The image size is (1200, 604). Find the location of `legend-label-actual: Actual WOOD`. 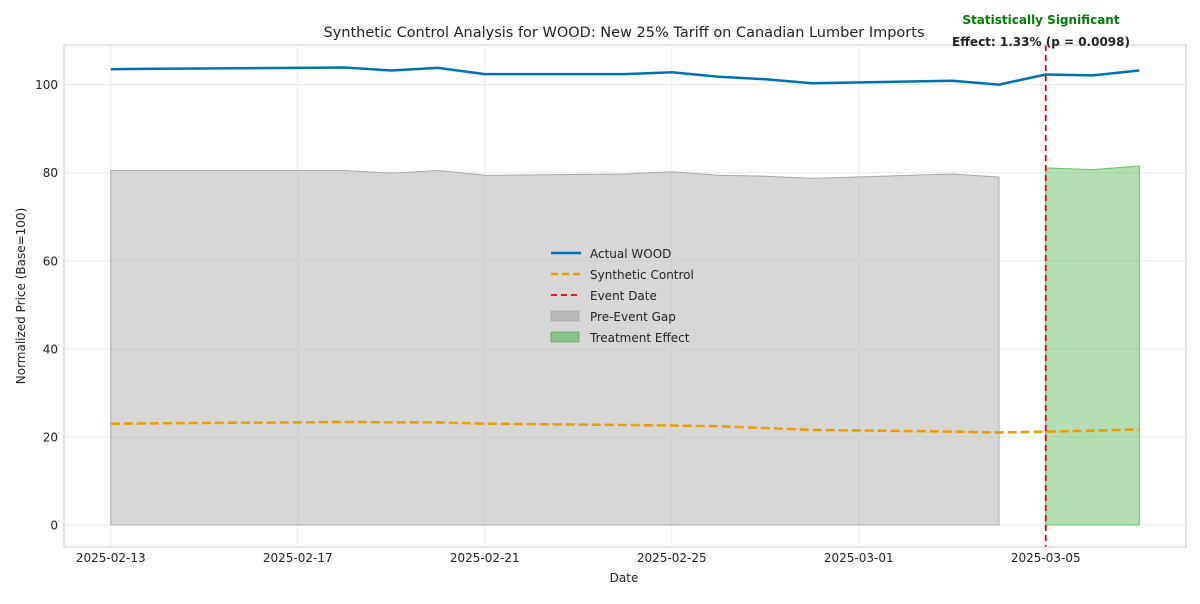

legend-label-actual: Actual WOOD is located at coordinates (630, 254).